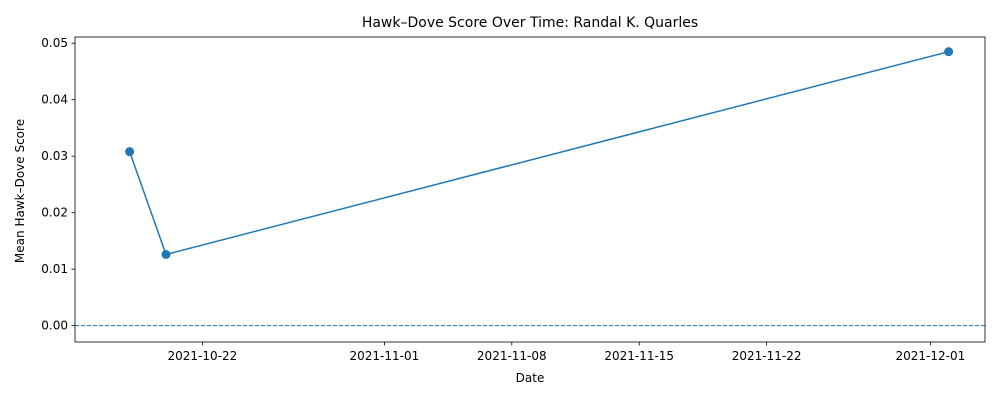 The image size is (1000, 400). Describe the element at coordinates (54, 269) in the screenshot. I see `y-tick-label: 0.01` at that location.